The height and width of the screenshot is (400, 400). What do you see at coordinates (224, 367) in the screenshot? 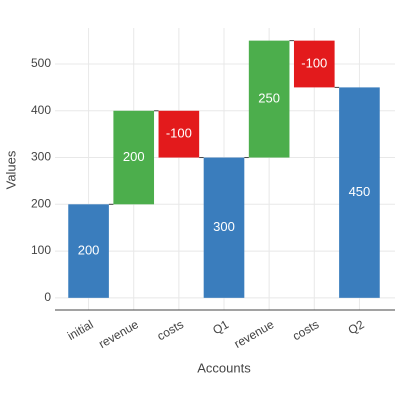
I see `x-axis-title: Accounts` at bounding box center [224, 367].